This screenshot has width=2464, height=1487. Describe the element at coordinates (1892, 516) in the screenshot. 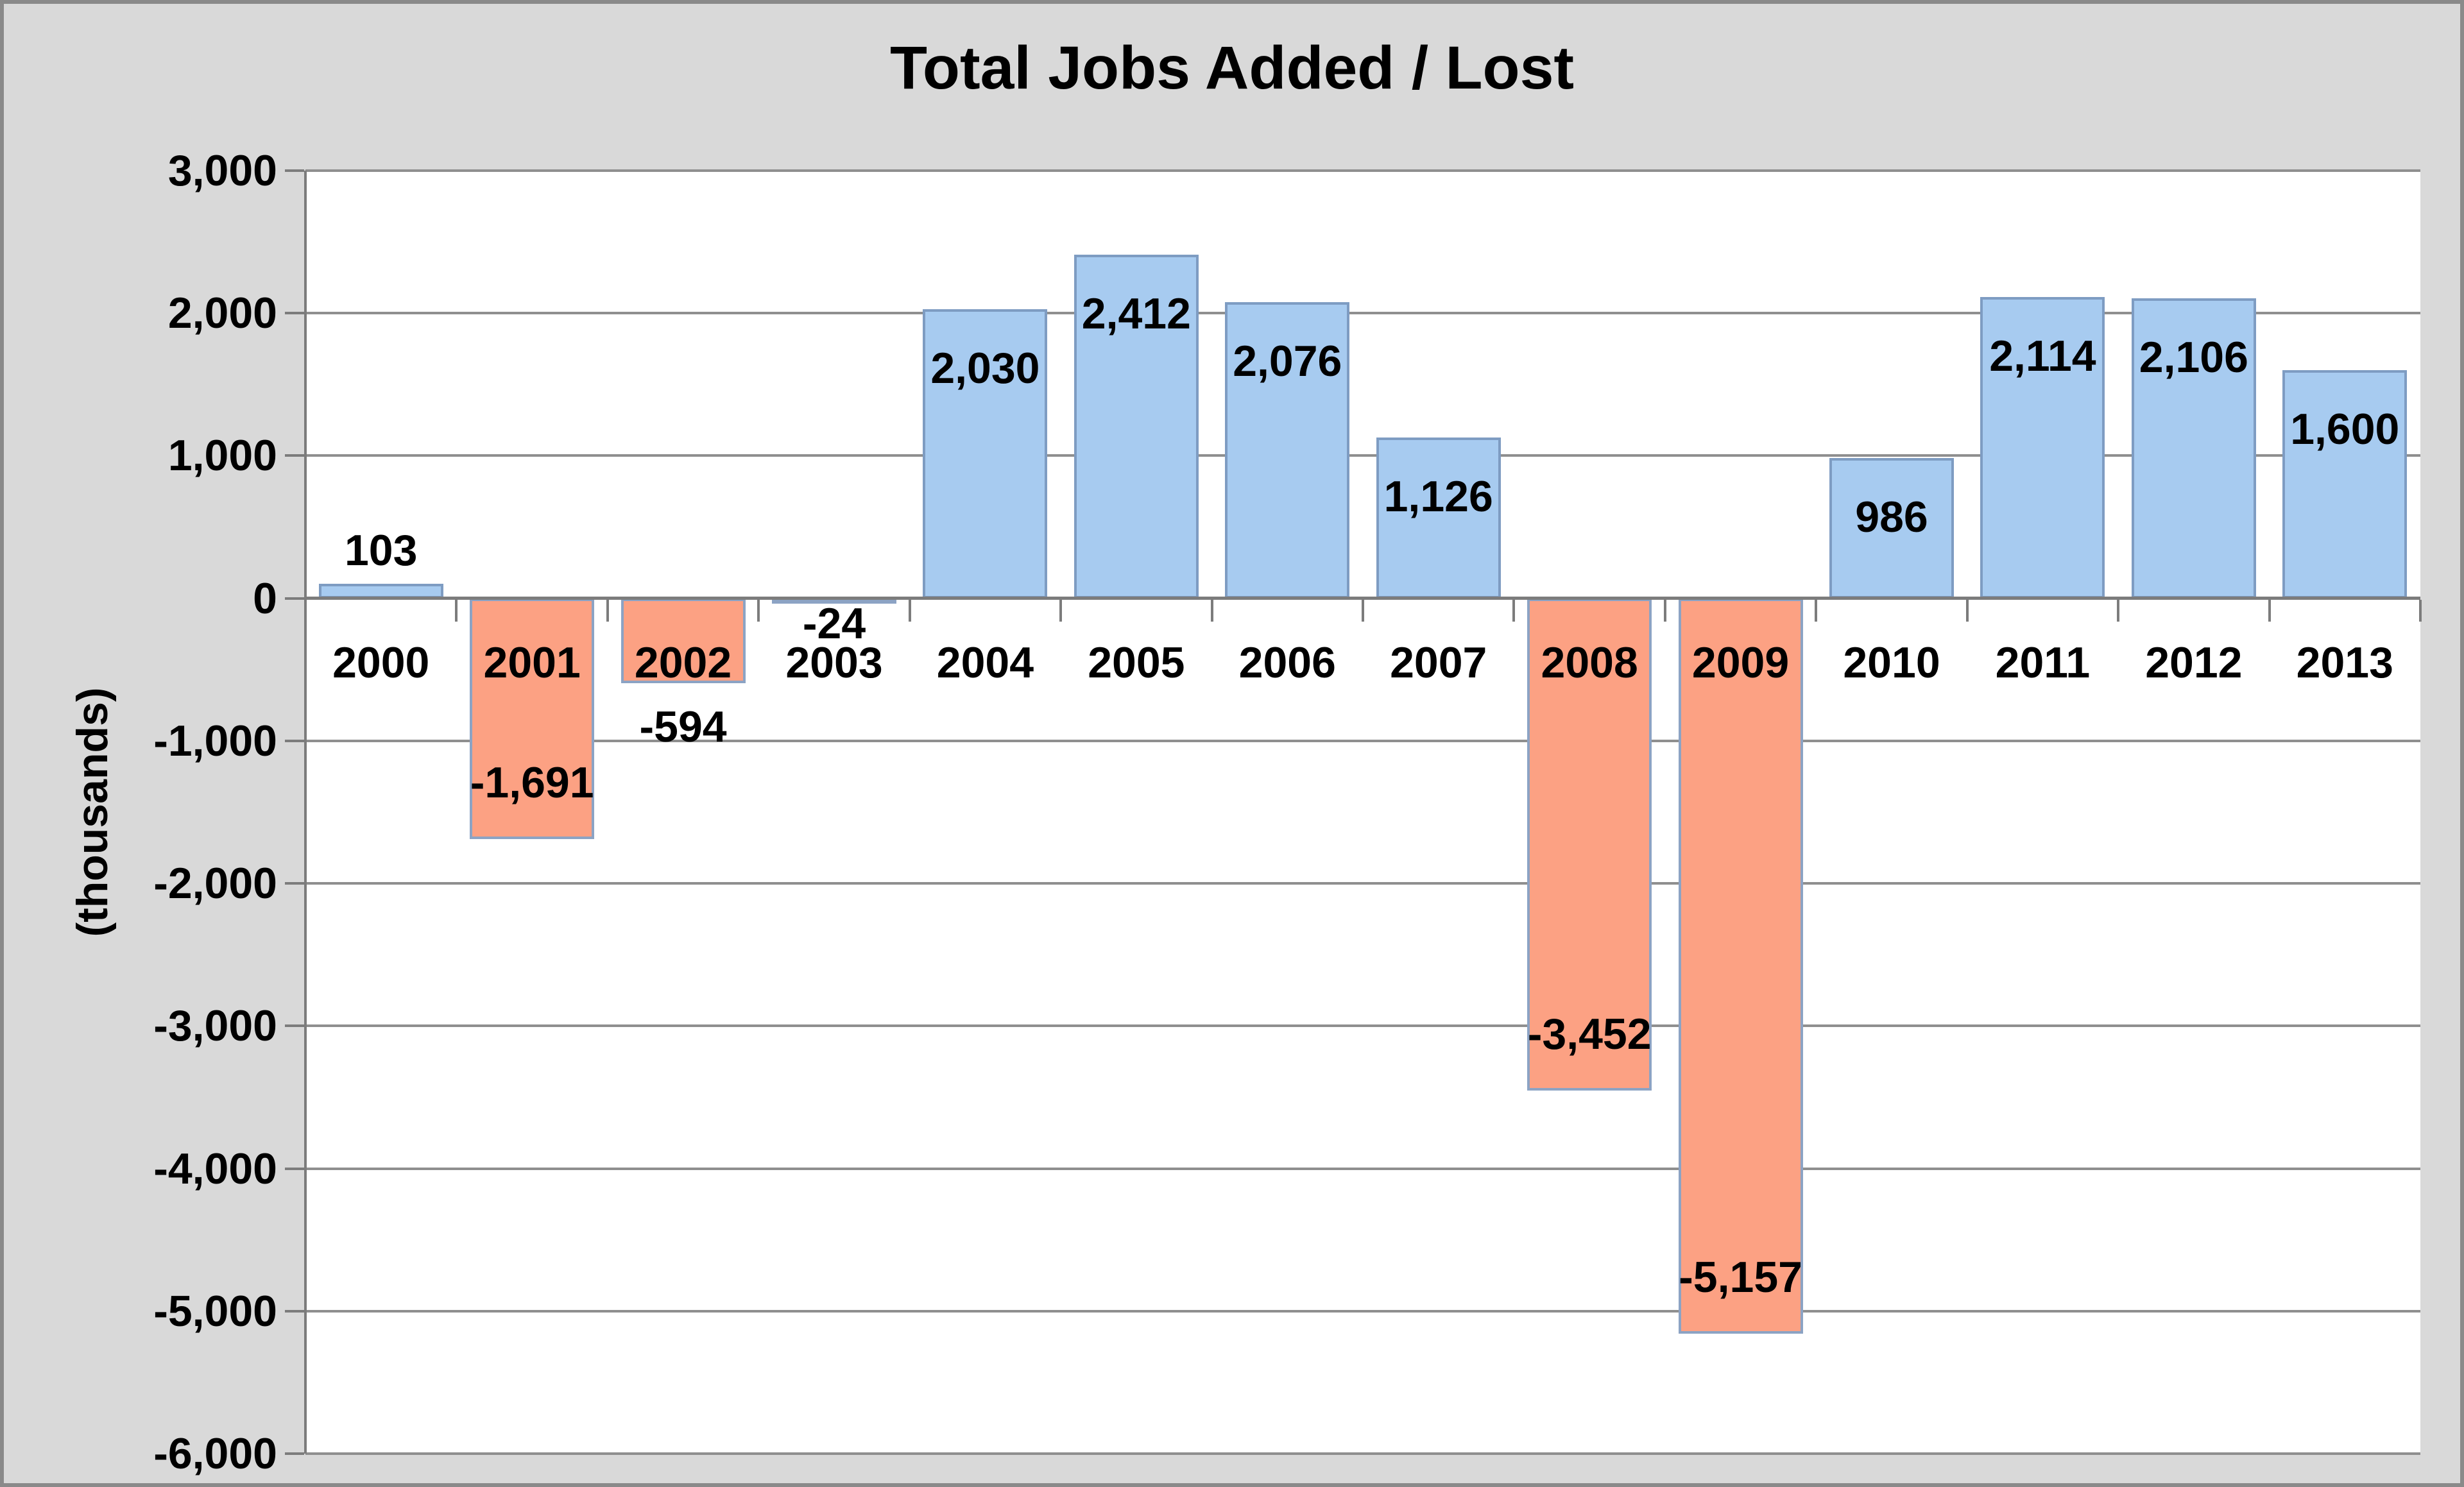

I see `bar-value-label: 986` at that location.